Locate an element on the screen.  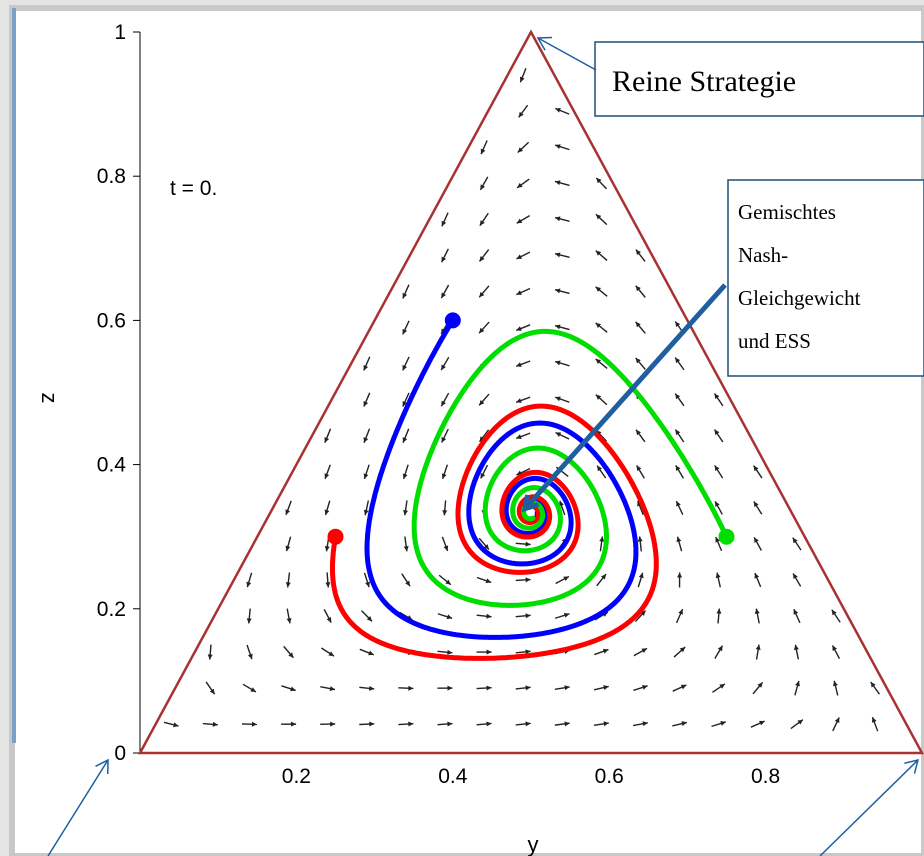
pointer-to-equilibrium-shaft is located at coordinates (625, 397).